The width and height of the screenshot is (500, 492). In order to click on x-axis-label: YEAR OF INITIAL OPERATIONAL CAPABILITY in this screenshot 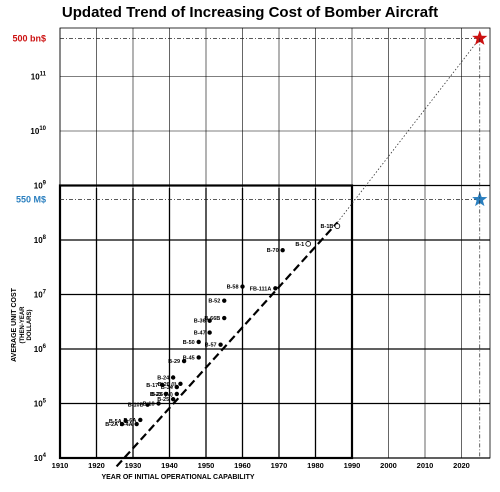, I will do `click(177, 477)`.